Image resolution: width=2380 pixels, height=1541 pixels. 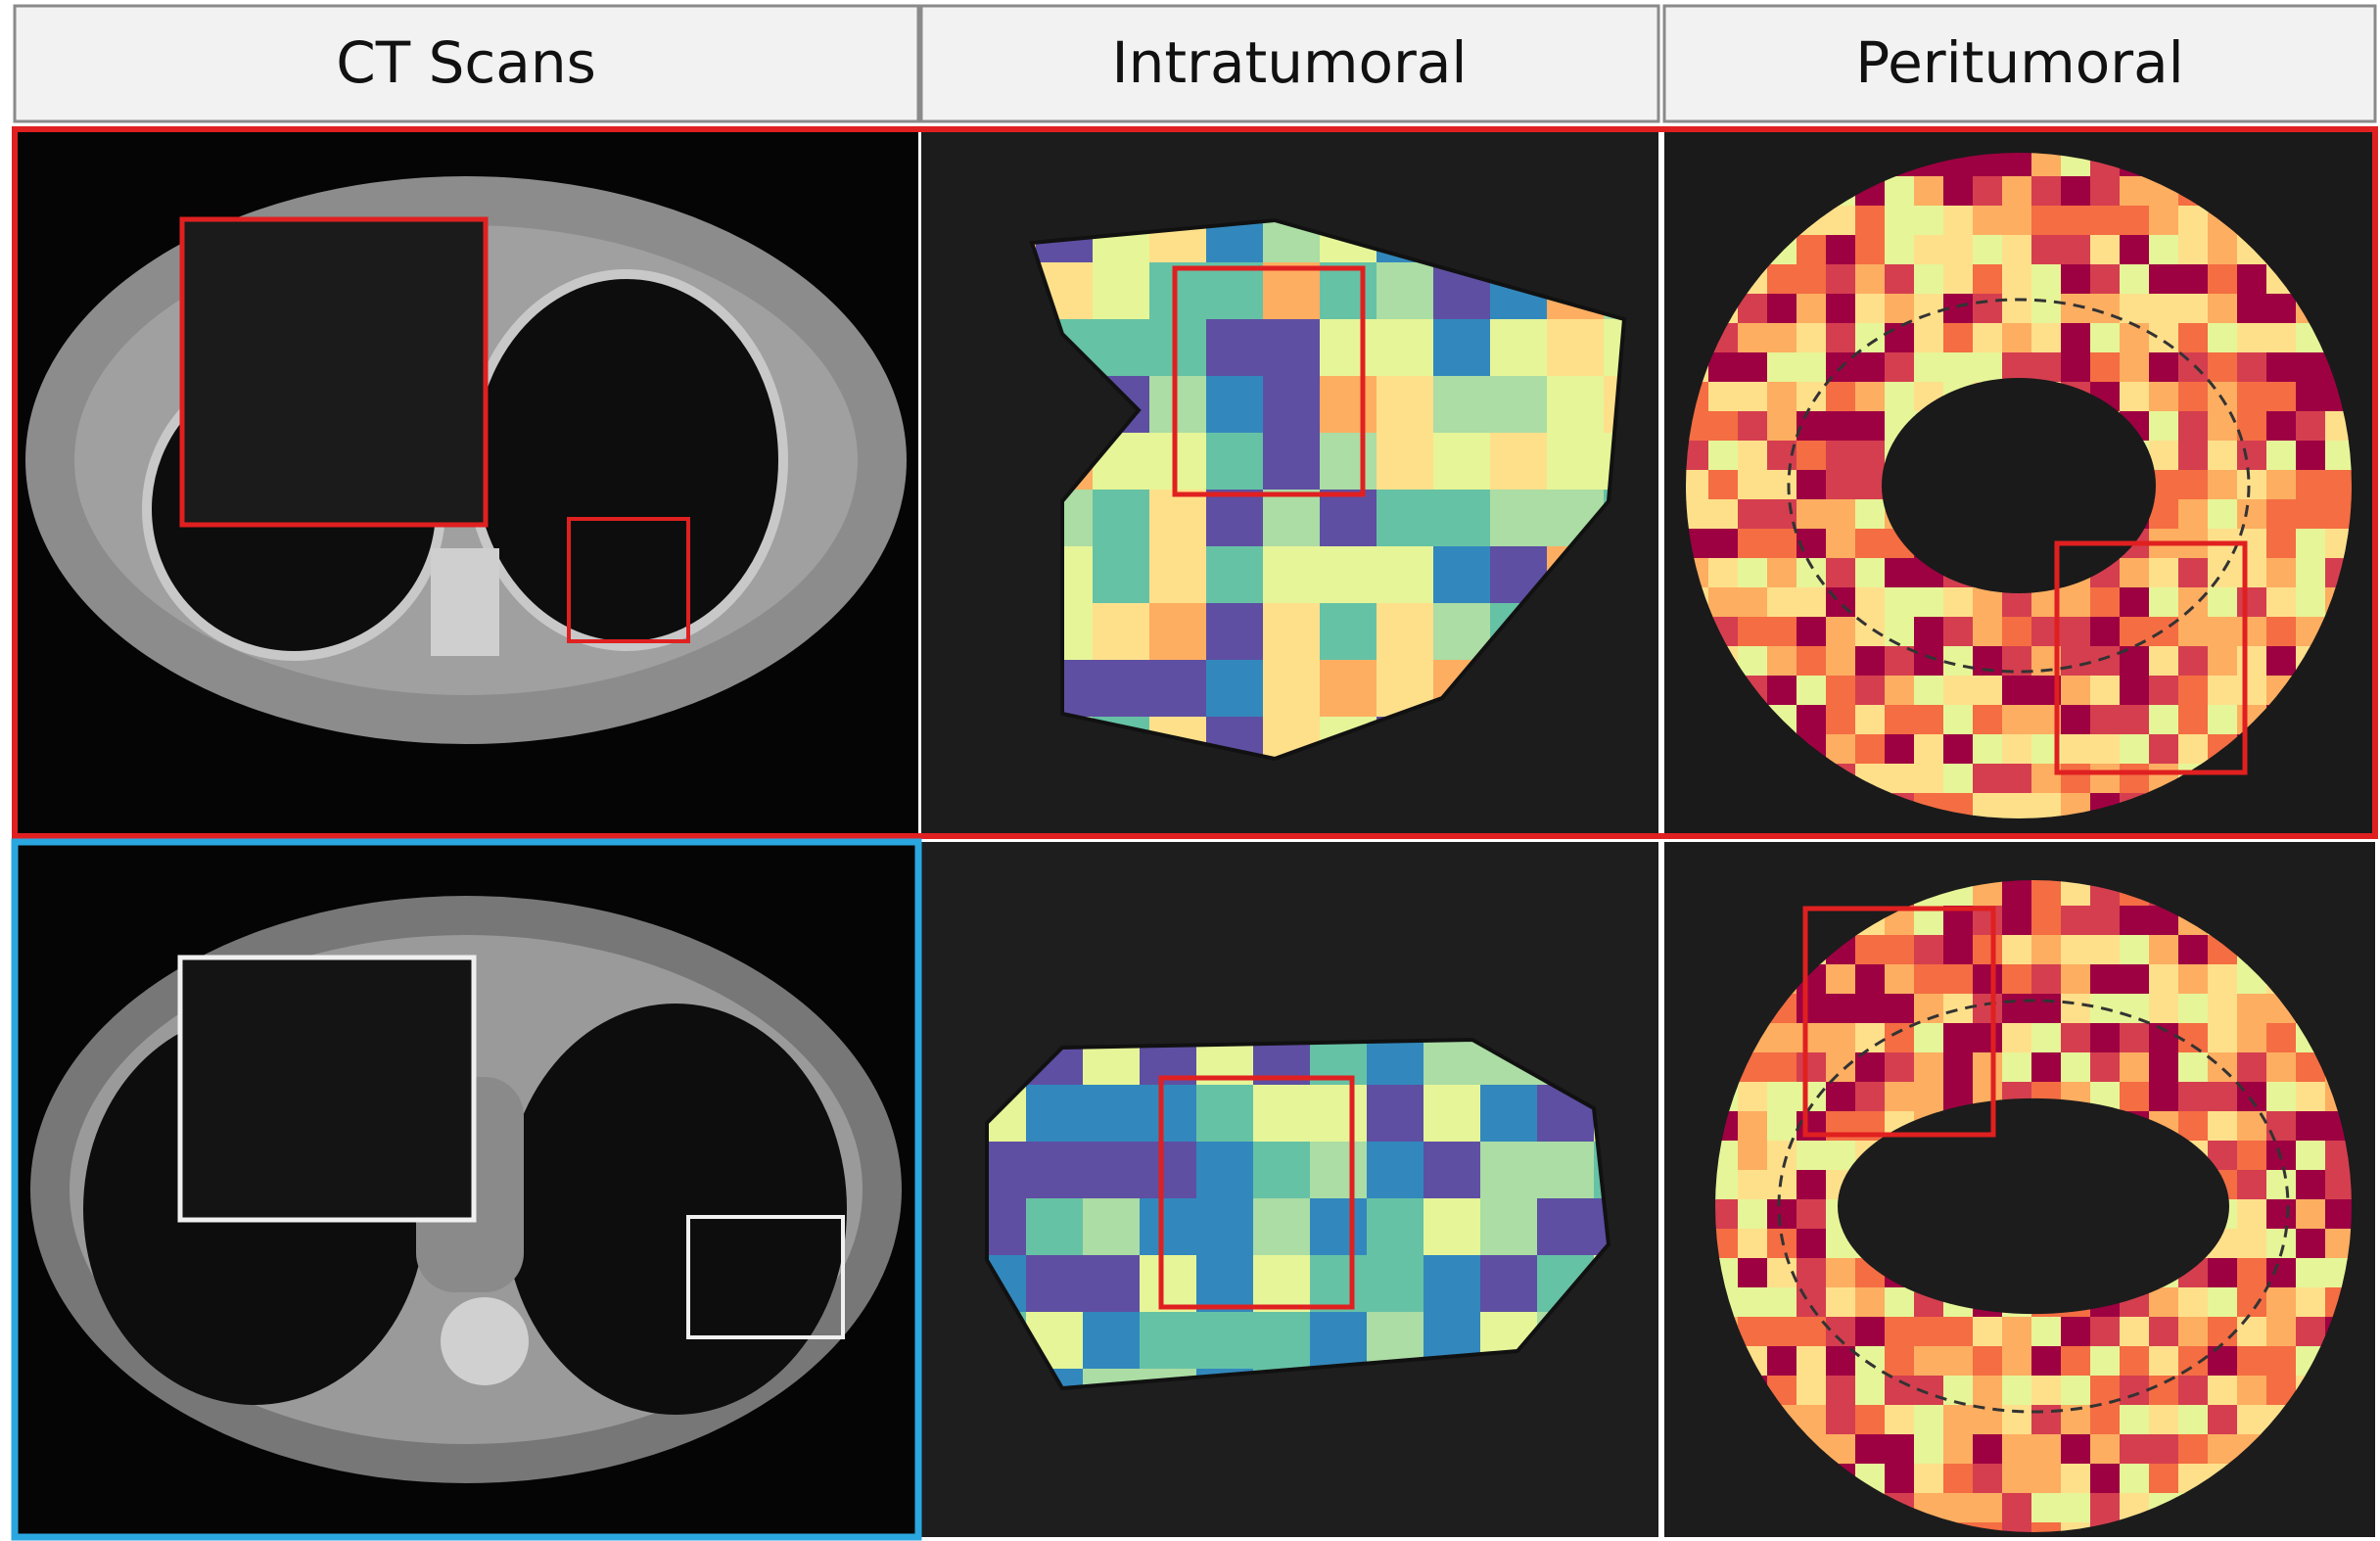 I want to click on header-label: Peritumoral, so click(x=2019, y=62).